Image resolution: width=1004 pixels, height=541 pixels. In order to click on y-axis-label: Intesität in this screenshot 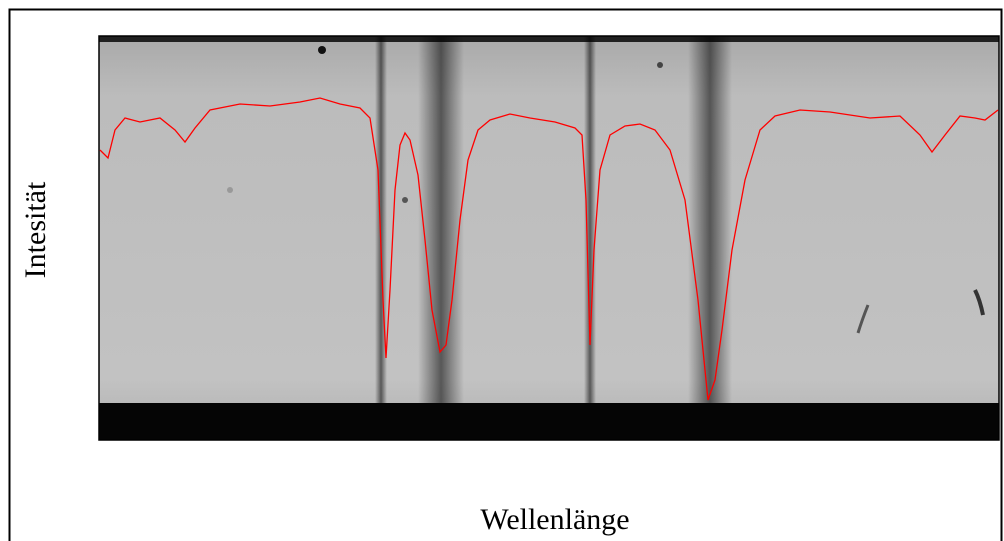, I will do `click(35, 229)`.